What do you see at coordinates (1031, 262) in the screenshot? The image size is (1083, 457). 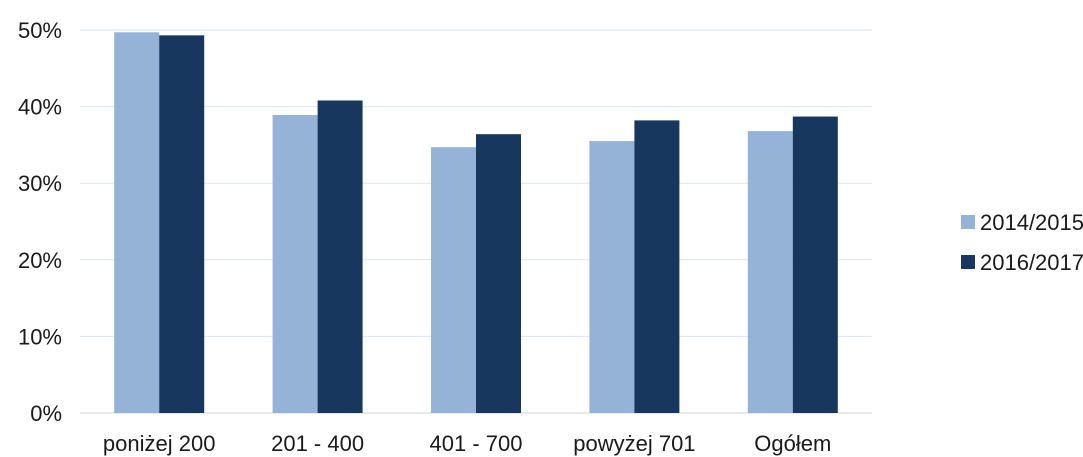 I see `legend-label: 2016/2017` at bounding box center [1031, 262].